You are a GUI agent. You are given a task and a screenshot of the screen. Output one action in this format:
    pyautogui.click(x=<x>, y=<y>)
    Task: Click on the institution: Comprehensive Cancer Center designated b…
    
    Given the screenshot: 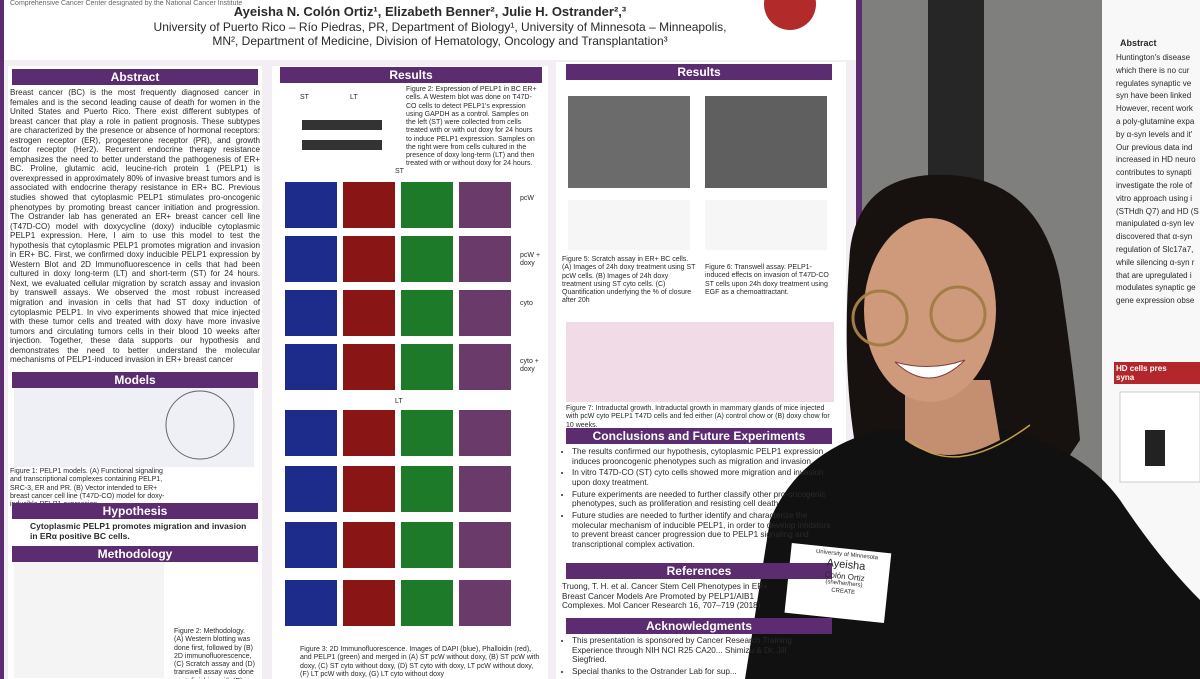 What is the action you would take?
    pyautogui.click(x=126, y=3)
    